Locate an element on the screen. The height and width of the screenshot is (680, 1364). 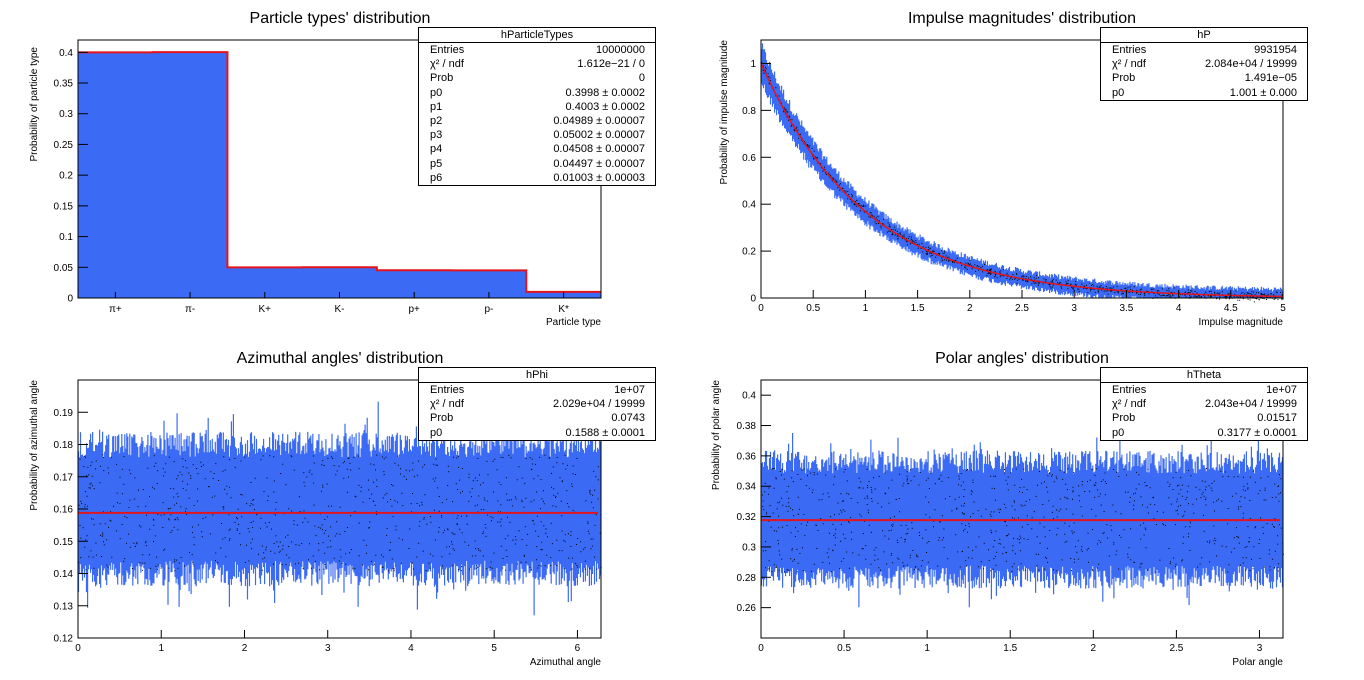
y-tick-label: 0.4 is located at coordinates (66, 53).